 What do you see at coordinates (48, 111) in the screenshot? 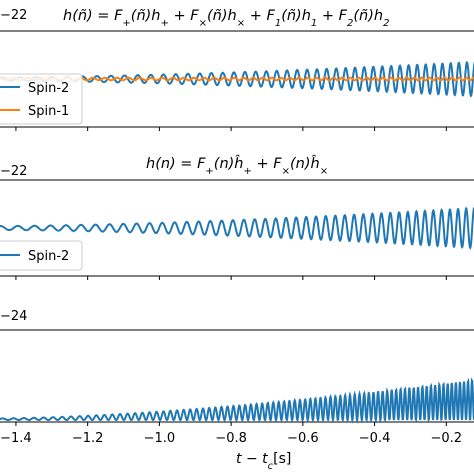
I see `panel-1-legend-label-spin1: Spin-1` at bounding box center [48, 111].